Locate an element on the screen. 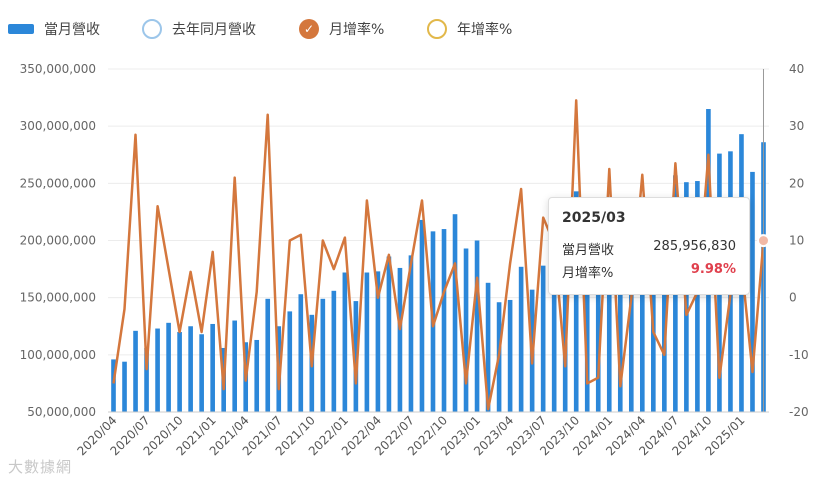  tooltip-value: 9.98% is located at coordinates (713, 269).